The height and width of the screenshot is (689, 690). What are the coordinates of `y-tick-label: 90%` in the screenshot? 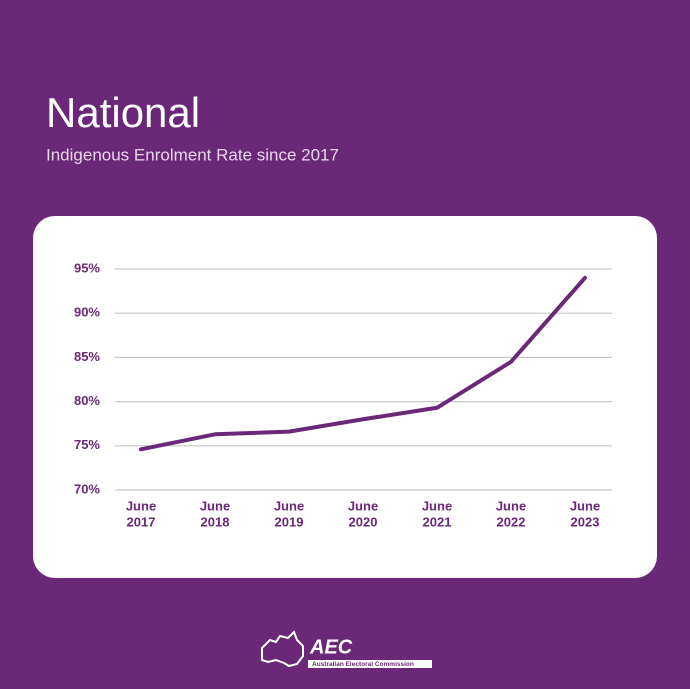 It's located at (87, 312).